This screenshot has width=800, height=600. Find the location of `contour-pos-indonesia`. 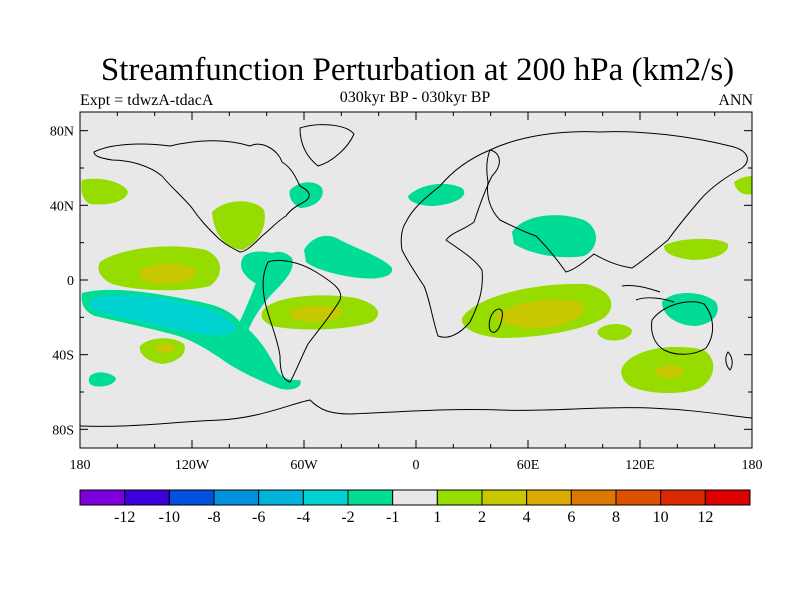

contour-pos-indonesia is located at coordinates (614, 332).